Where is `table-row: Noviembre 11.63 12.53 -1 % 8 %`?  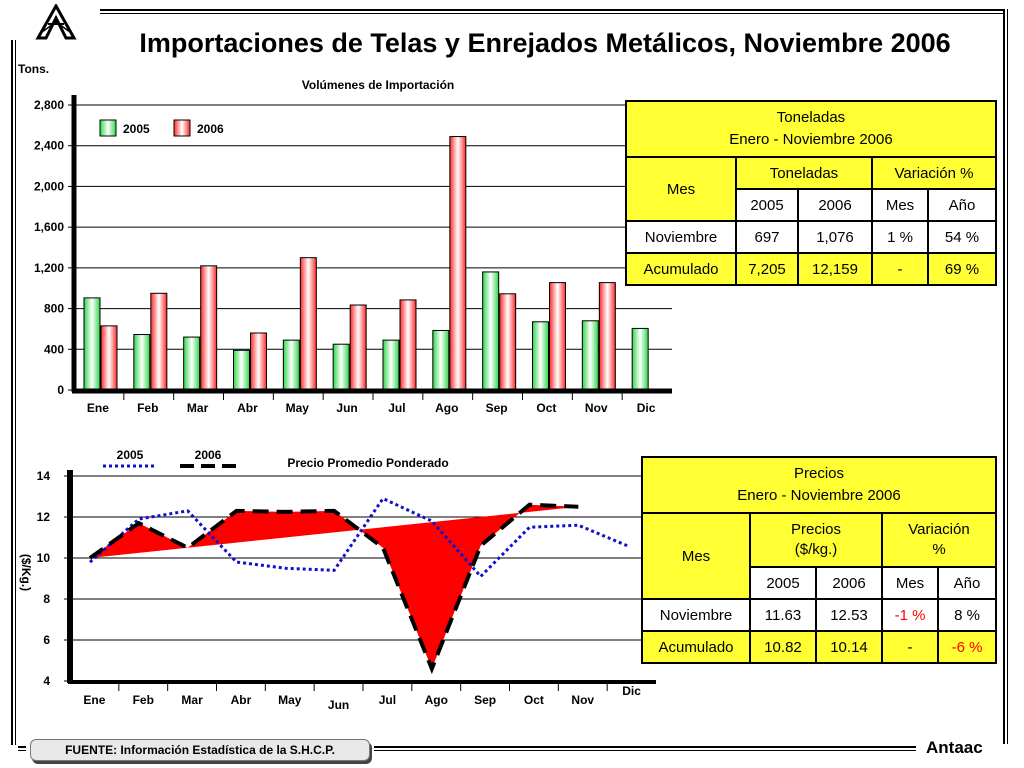 table-row: Noviembre 11.63 12.53 -1 % 8 % is located at coordinates (819, 615).